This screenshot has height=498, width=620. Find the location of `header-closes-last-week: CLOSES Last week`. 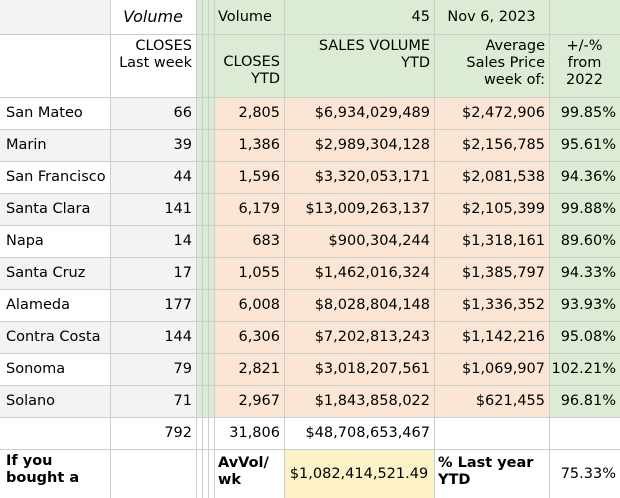

header-closes-last-week: CLOSES Last week is located at coordinates (155, 54).